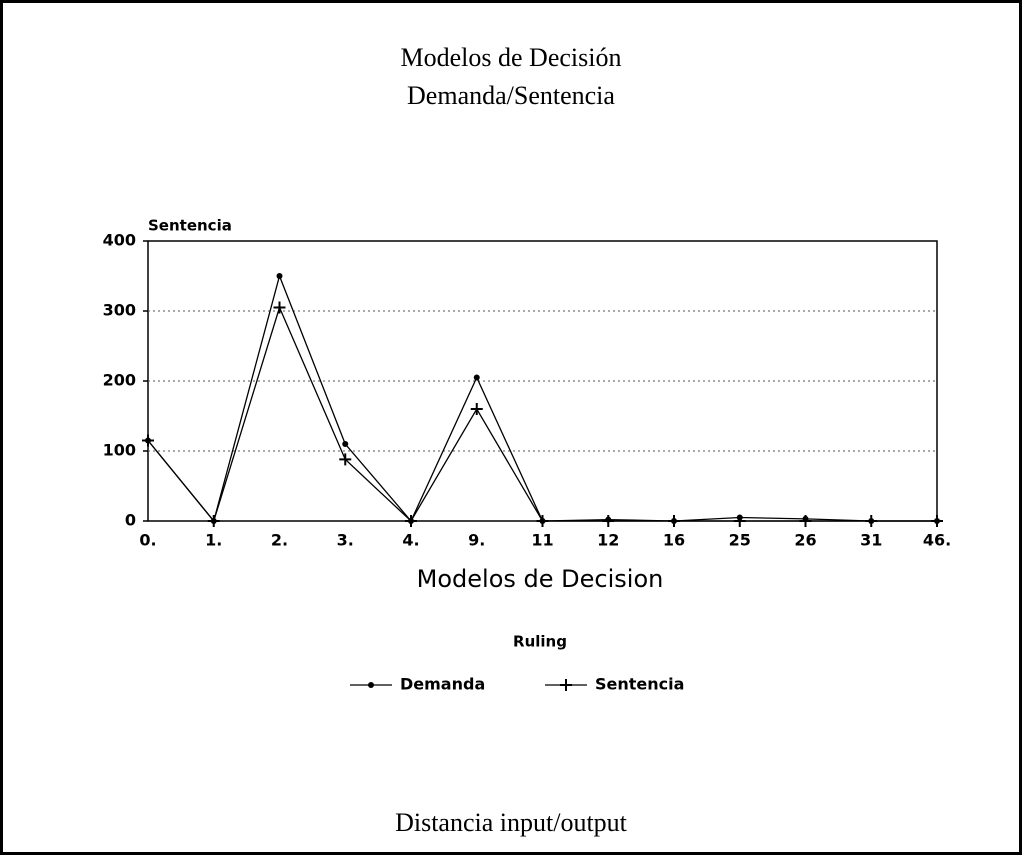 The image size is (1022, 855). I want to click on y-axis-label: Sentencia, so click(190, 226).